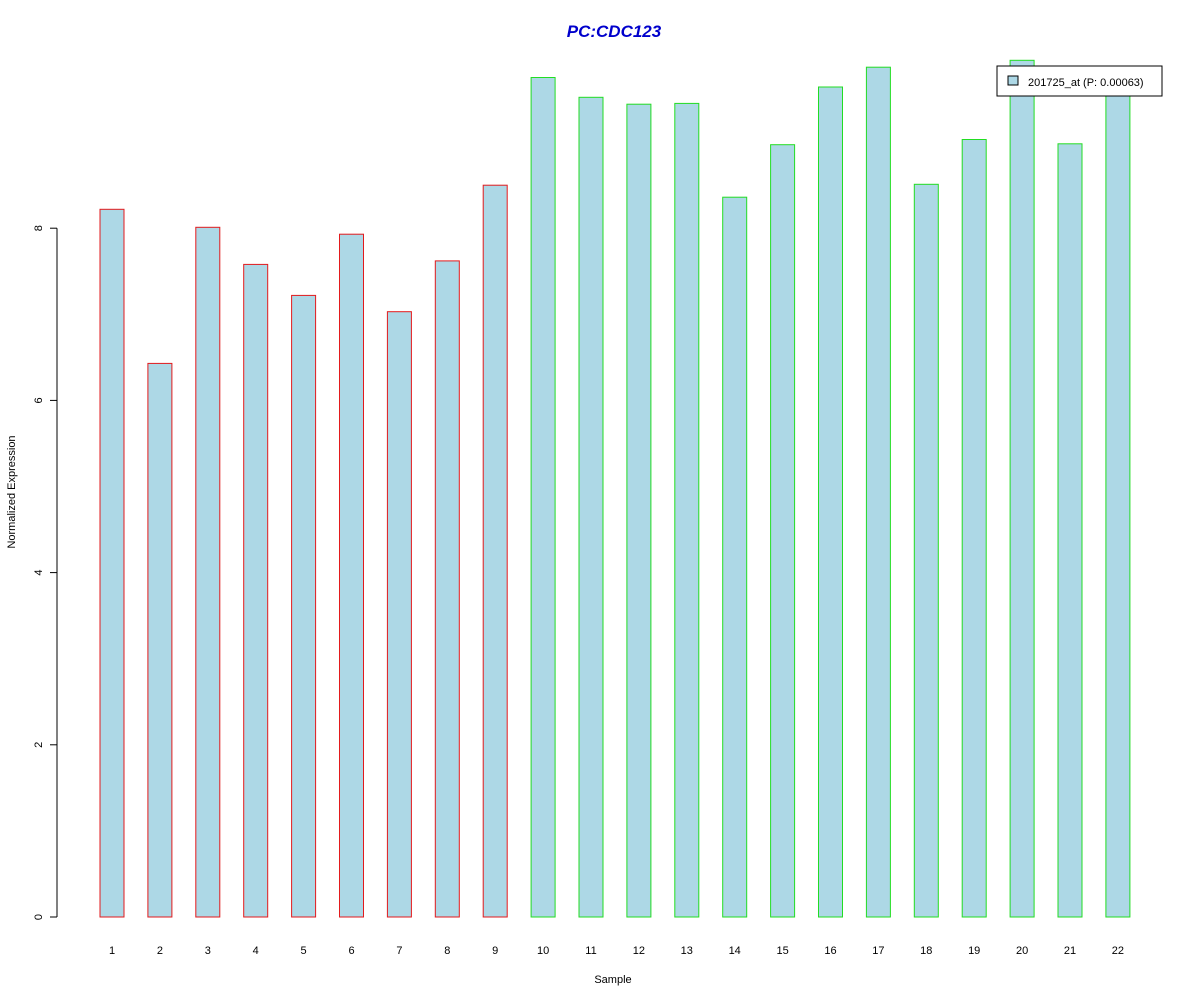  Describe the element at coordinates (612, 980) in the screenshot. I see `x-axis-label: Sample` at that location.